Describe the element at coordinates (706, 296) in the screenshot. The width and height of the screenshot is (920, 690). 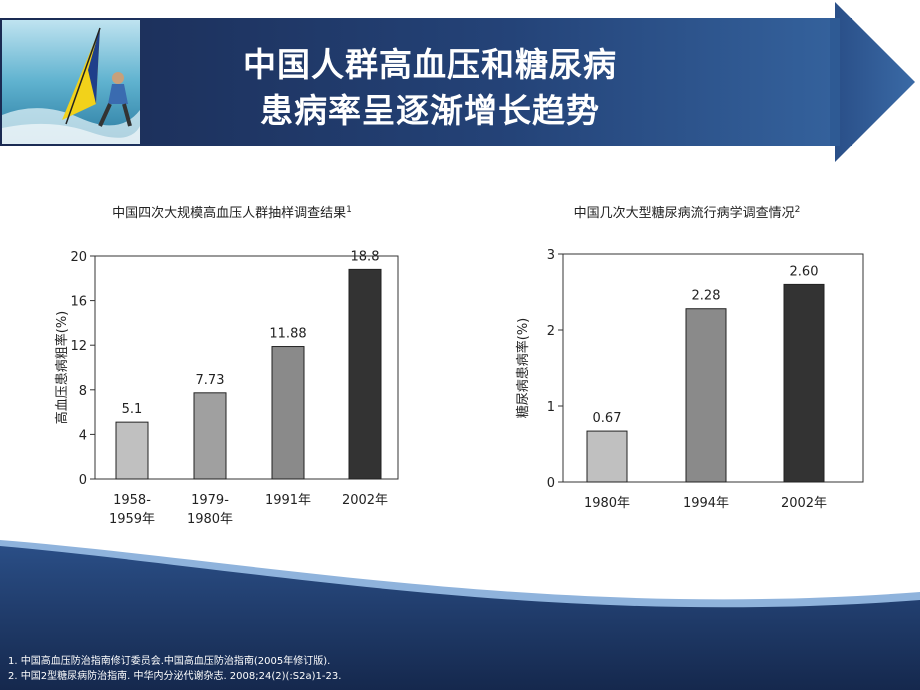
I see `bar-value-label: 2.28` at that location.